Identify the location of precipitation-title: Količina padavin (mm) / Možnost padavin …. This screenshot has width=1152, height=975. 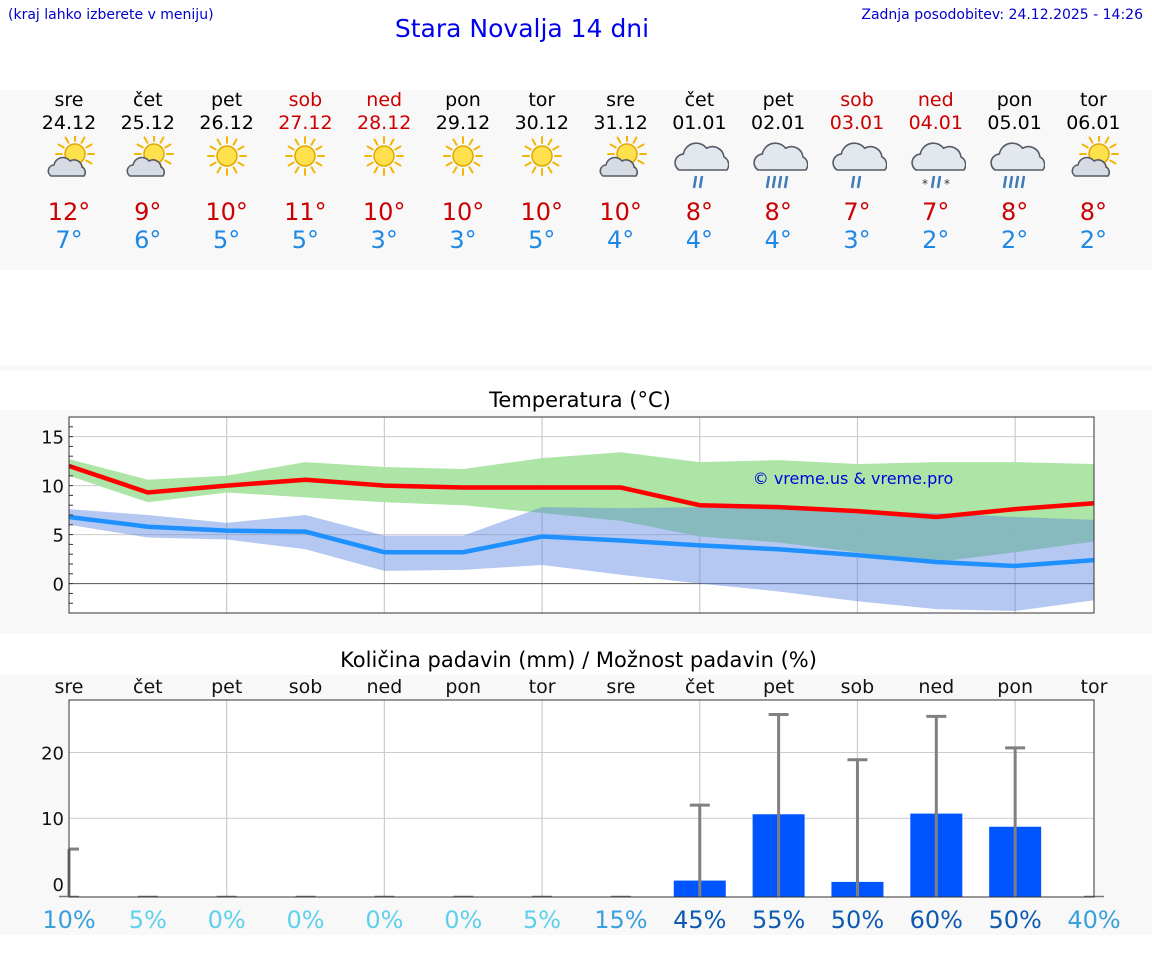
(578, 660).